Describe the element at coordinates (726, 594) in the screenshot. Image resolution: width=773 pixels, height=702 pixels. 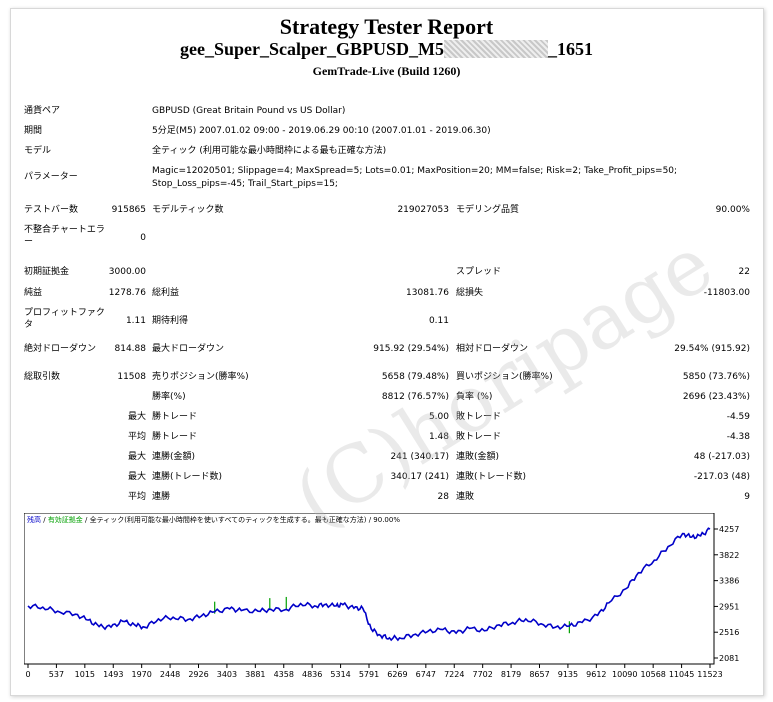
I see `y-axis-ticks: 4257 3822 3386 2951 2516 2081` at that location.